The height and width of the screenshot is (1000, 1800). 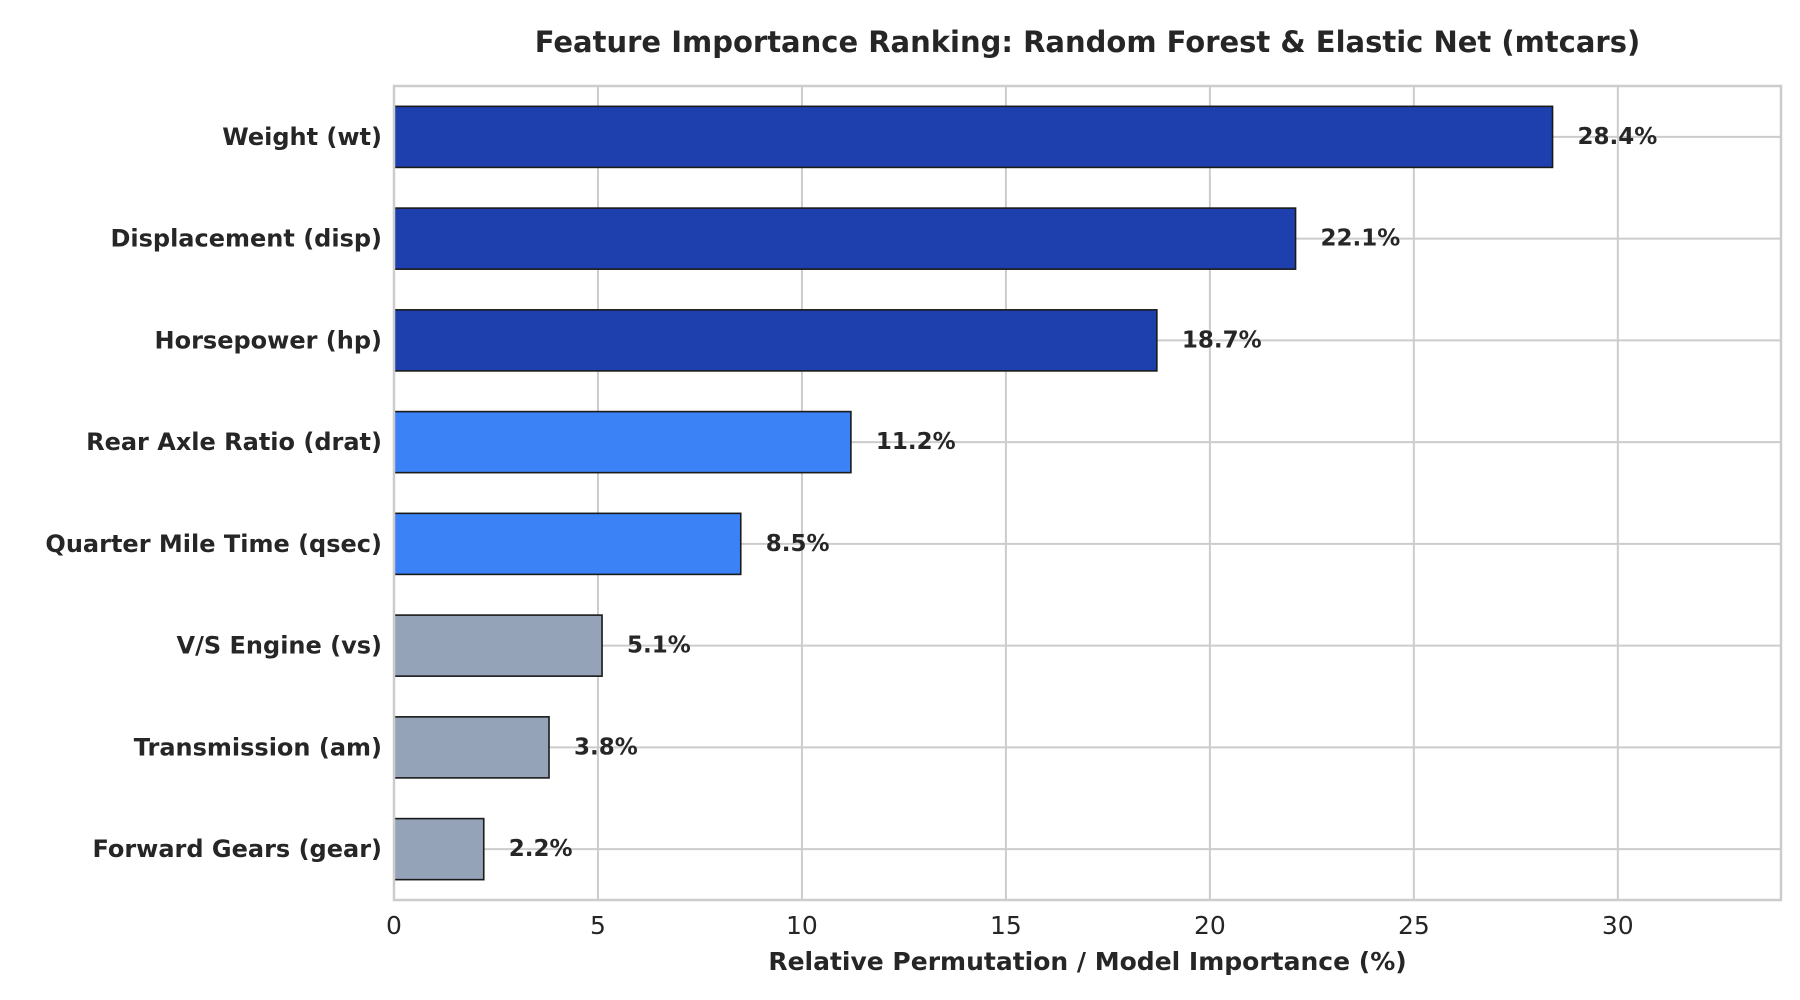 I want to click on data-label: 2.2%, so click(x=541, y=849).